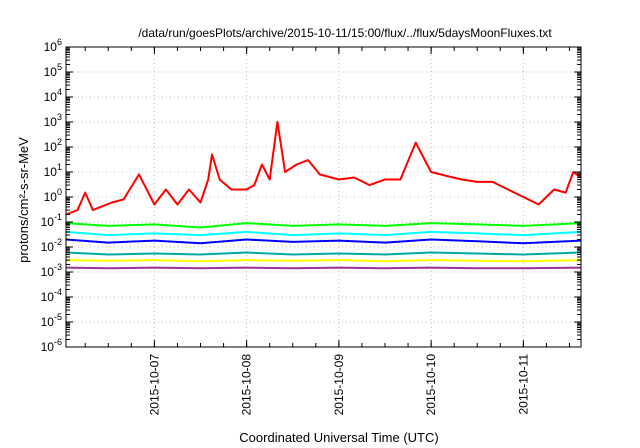  What do you see at coordinates (51, 295) in the screenshot?
I see `y-tick-label: 10⁻⁴` at bounding box center [51, 295].